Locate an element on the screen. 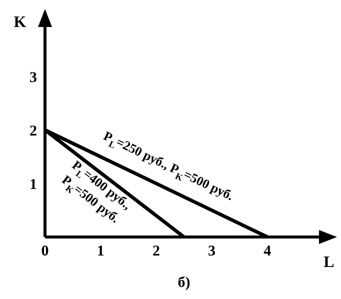 This screenshot has height=299, width=341. x-tick-label: 4 is located at coordinates (268, 252).